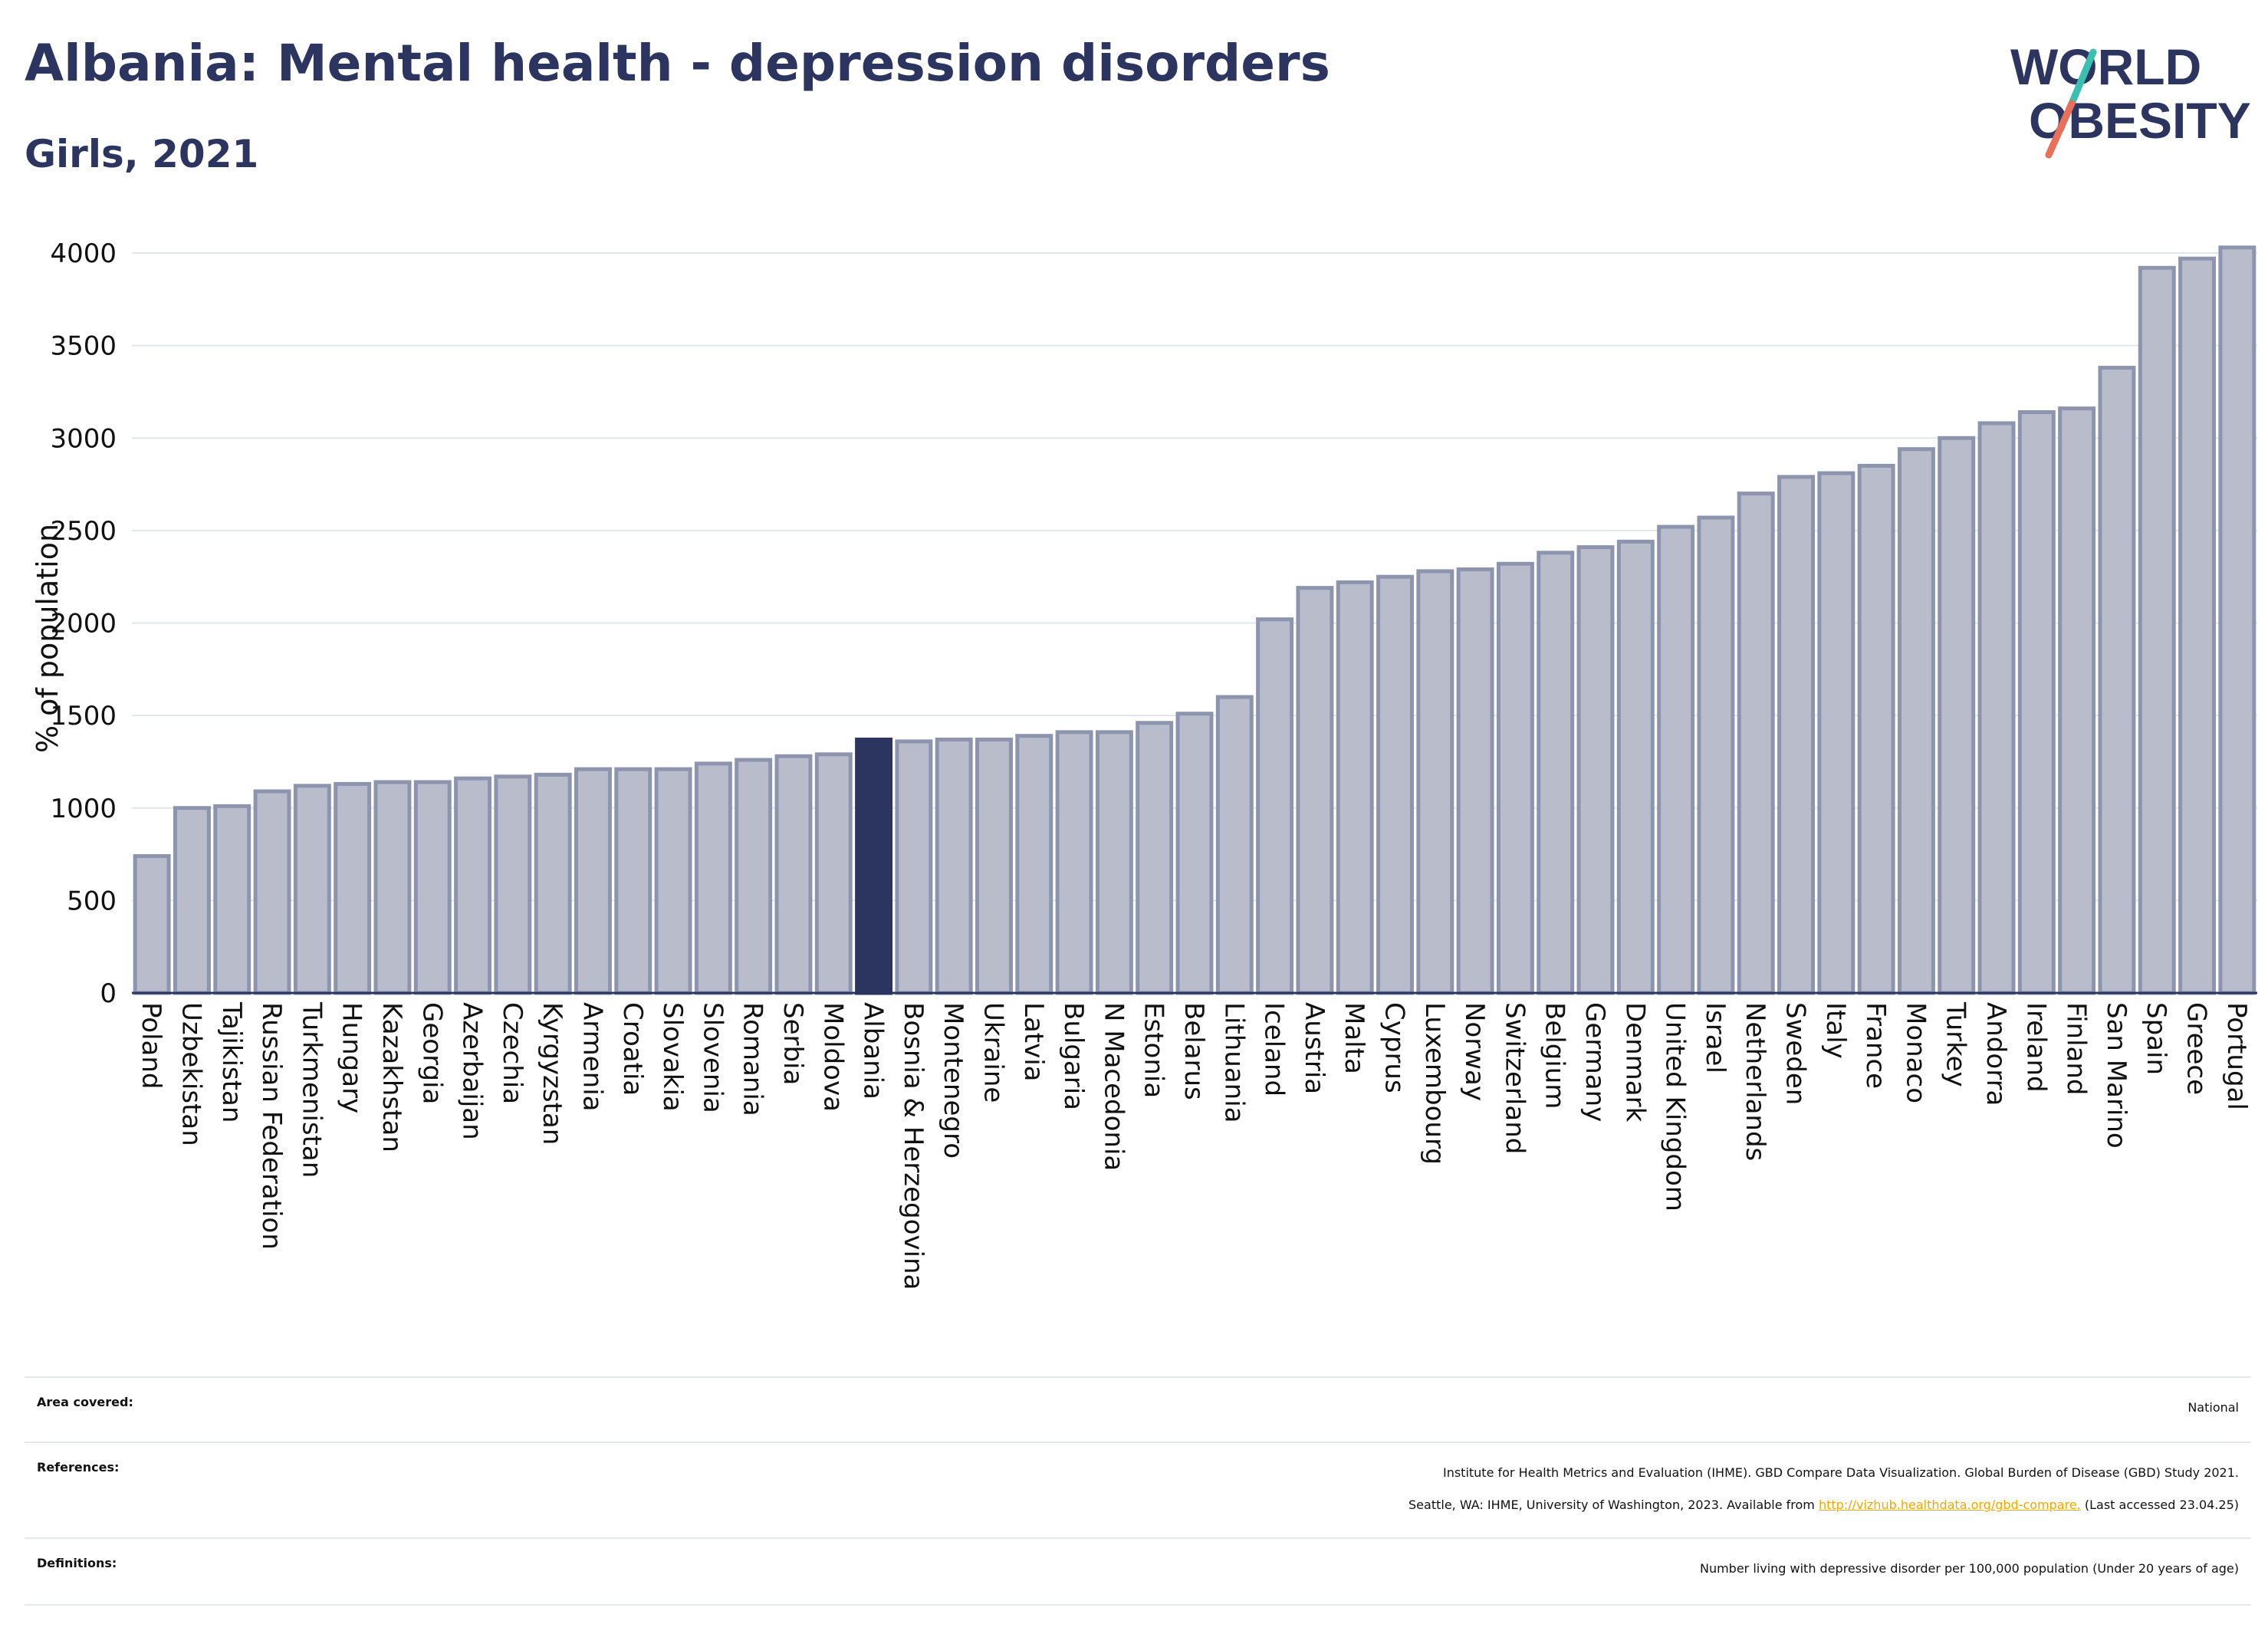  What do you see at coordinates (793, 875) in the screenshot?
I see `bar-serbia` at bounding box center [793, 875].